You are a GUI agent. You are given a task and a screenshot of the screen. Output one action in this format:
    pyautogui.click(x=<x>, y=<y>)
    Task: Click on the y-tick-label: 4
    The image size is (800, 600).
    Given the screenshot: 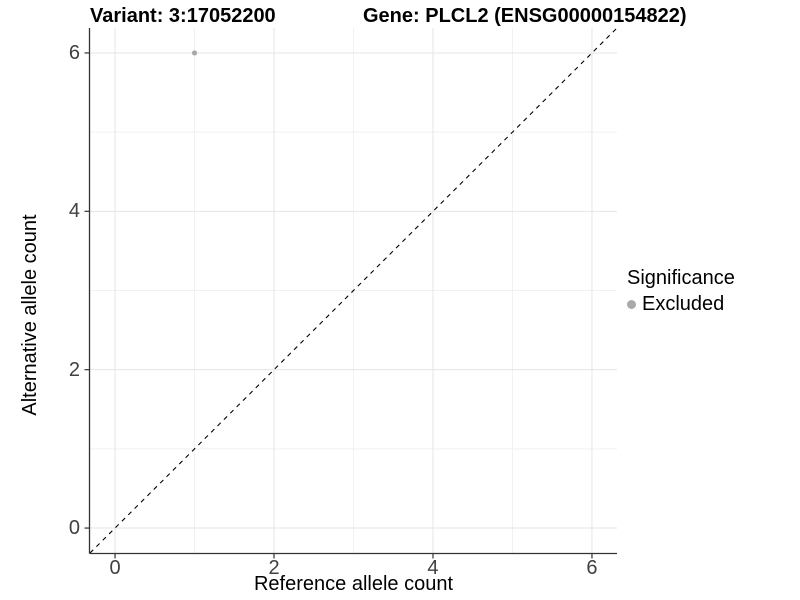 What is the action you would take?
    pyautogui.click(x=74, y=211)
    